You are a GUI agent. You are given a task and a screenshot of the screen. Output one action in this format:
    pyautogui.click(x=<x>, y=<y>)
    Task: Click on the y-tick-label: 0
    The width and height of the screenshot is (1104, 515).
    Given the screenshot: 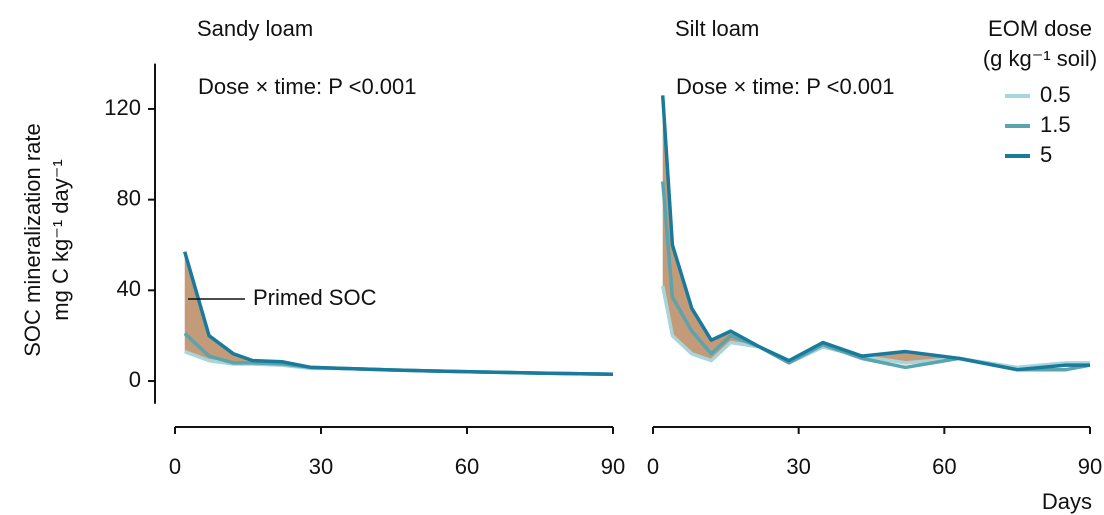 What is the action you would take?
    pyautogui.click(x=135, y=379)
    